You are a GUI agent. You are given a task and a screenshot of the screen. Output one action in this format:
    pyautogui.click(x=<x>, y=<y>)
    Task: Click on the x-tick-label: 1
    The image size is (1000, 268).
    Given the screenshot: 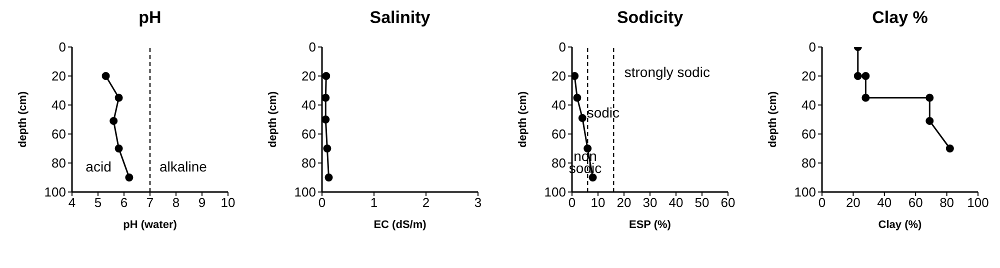 What is the action you would take?
    pyautogui.click(x=374, y=202)
    